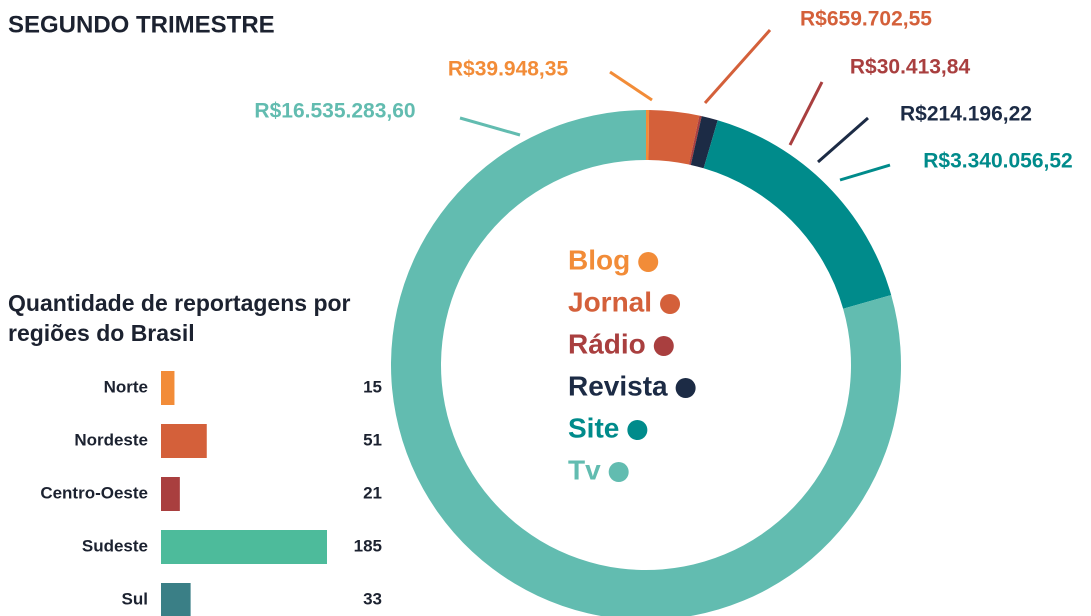 This screenshot has width=1091, height=616. I want to click on chart-title: SEGUNDO TRIMESTRE, so click(141, 24).